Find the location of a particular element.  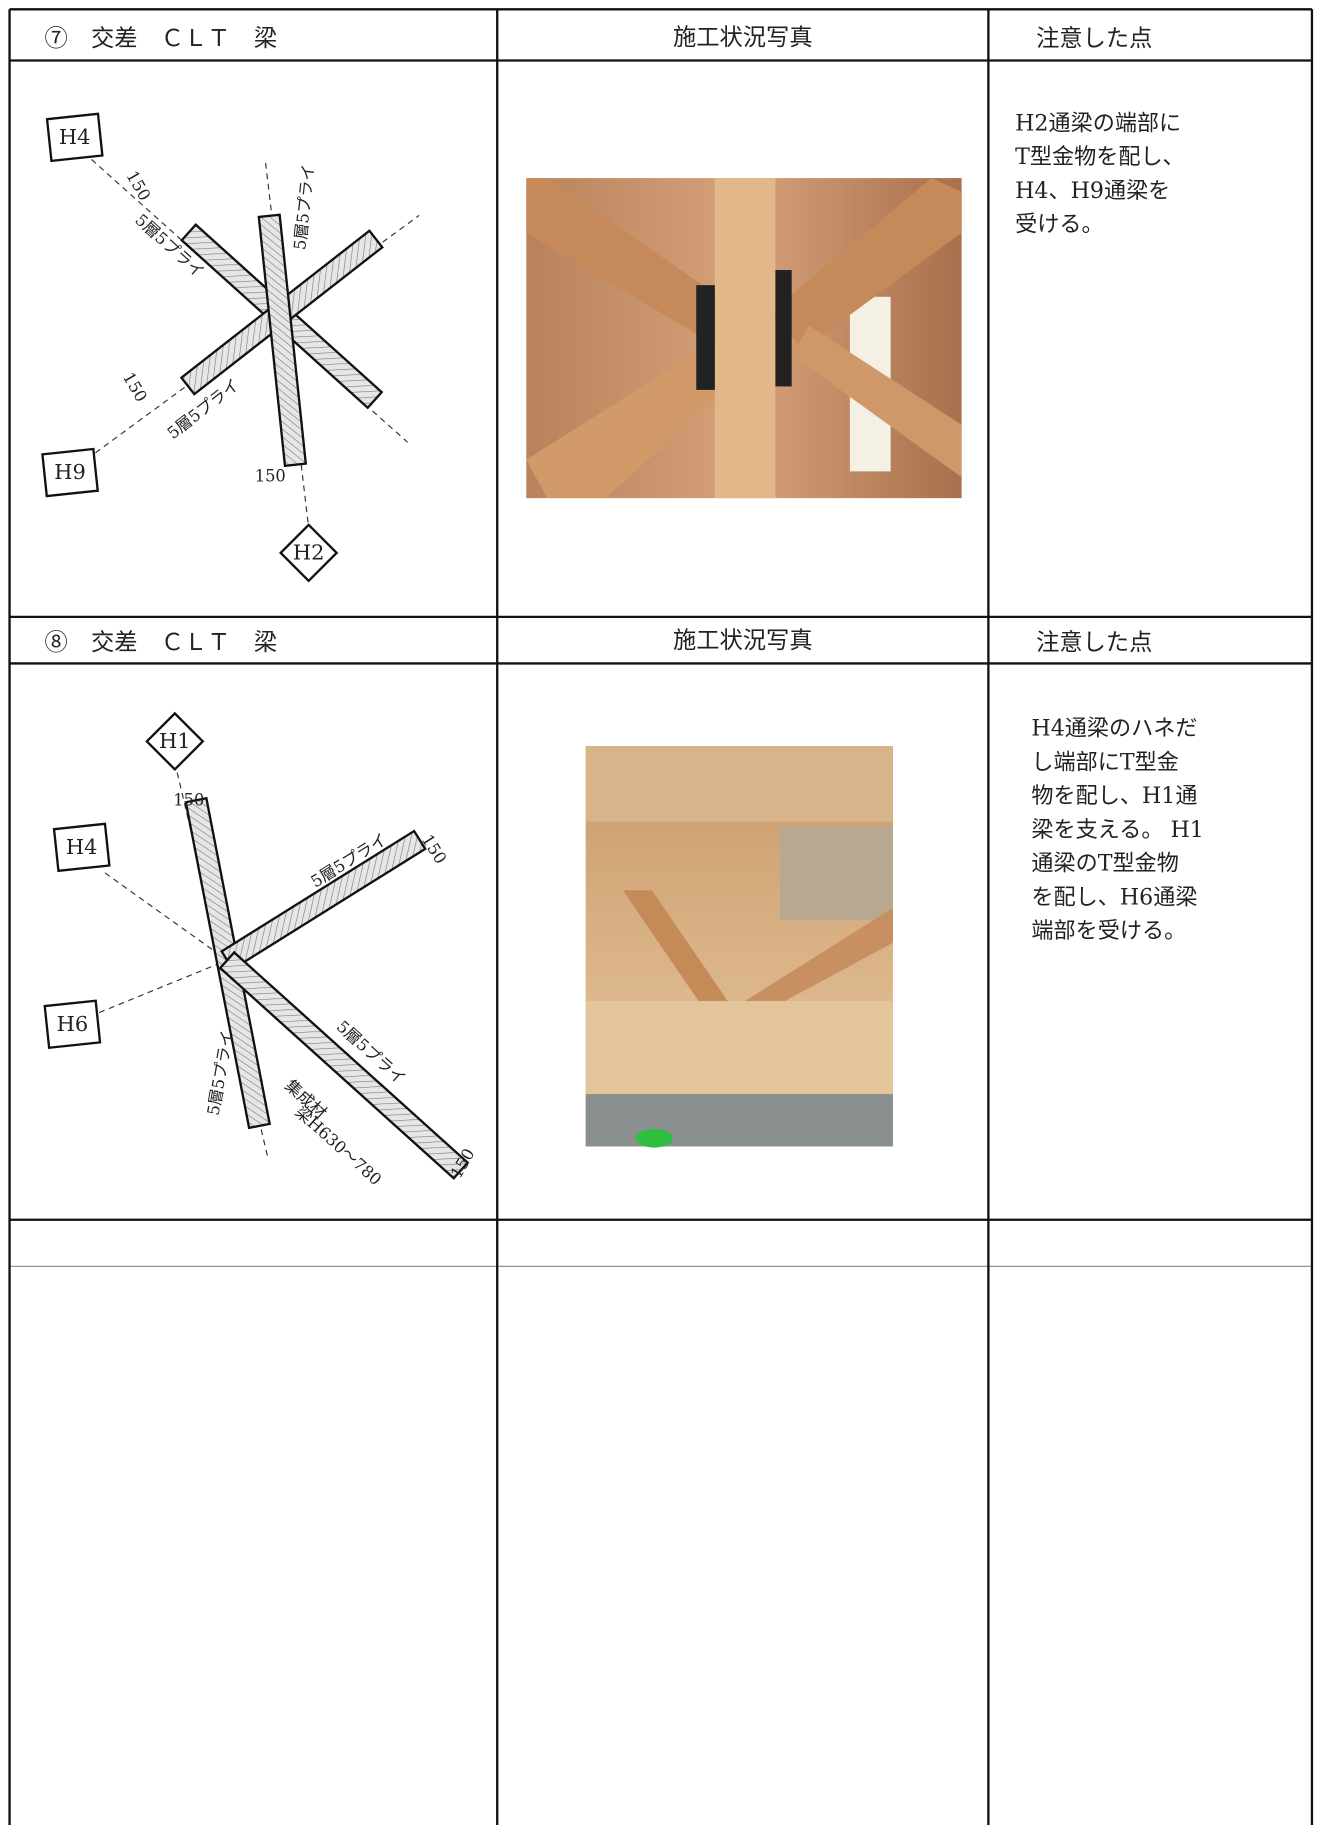

note-line: T型金物を配し、 is located at coordinates (1100, 157).